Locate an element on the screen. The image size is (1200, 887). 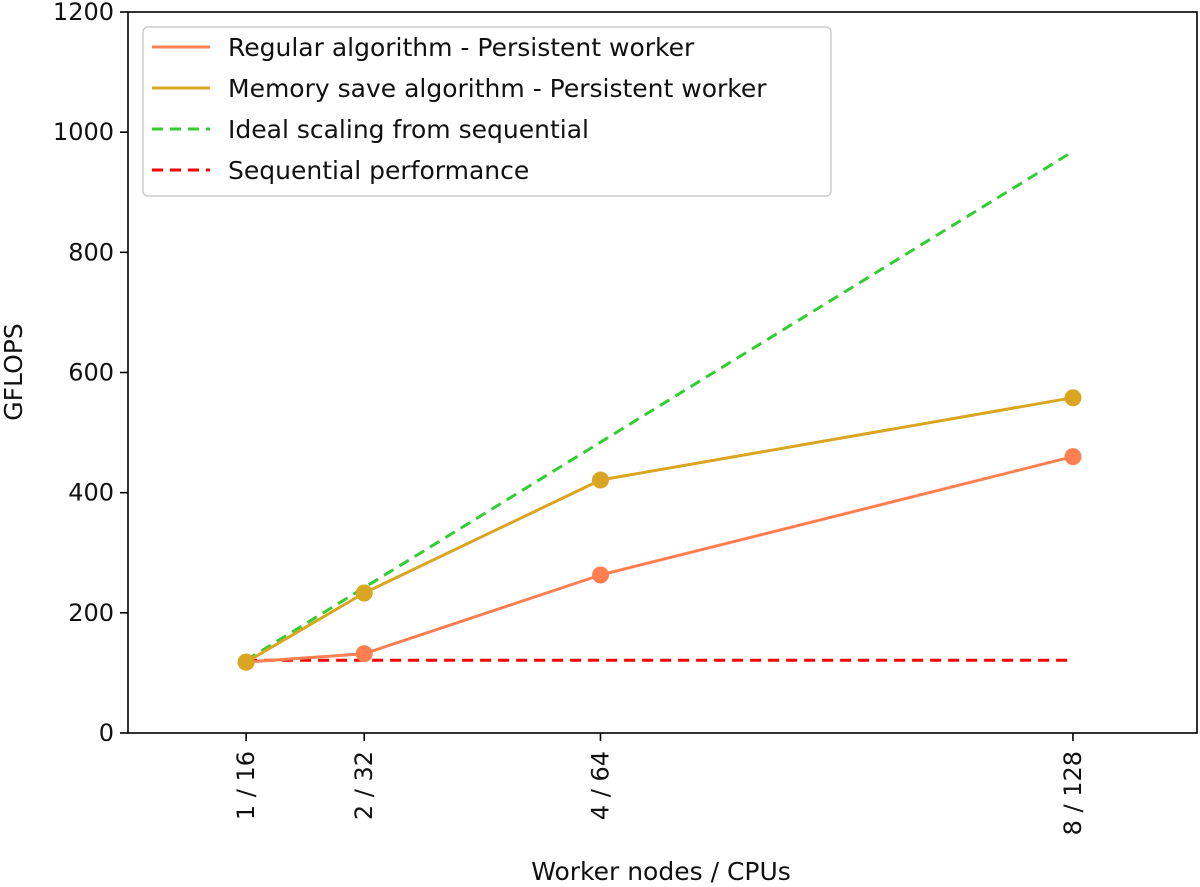
legend-label: Ideal scaling from sequential is located at coordinates (408, 129).